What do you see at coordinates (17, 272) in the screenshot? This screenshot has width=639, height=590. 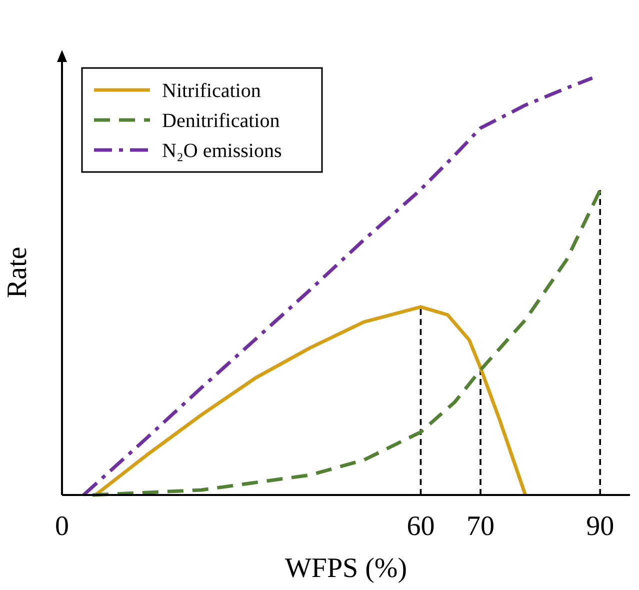 I see `y-axis-title: Rate` at bounding box center [17, 272].